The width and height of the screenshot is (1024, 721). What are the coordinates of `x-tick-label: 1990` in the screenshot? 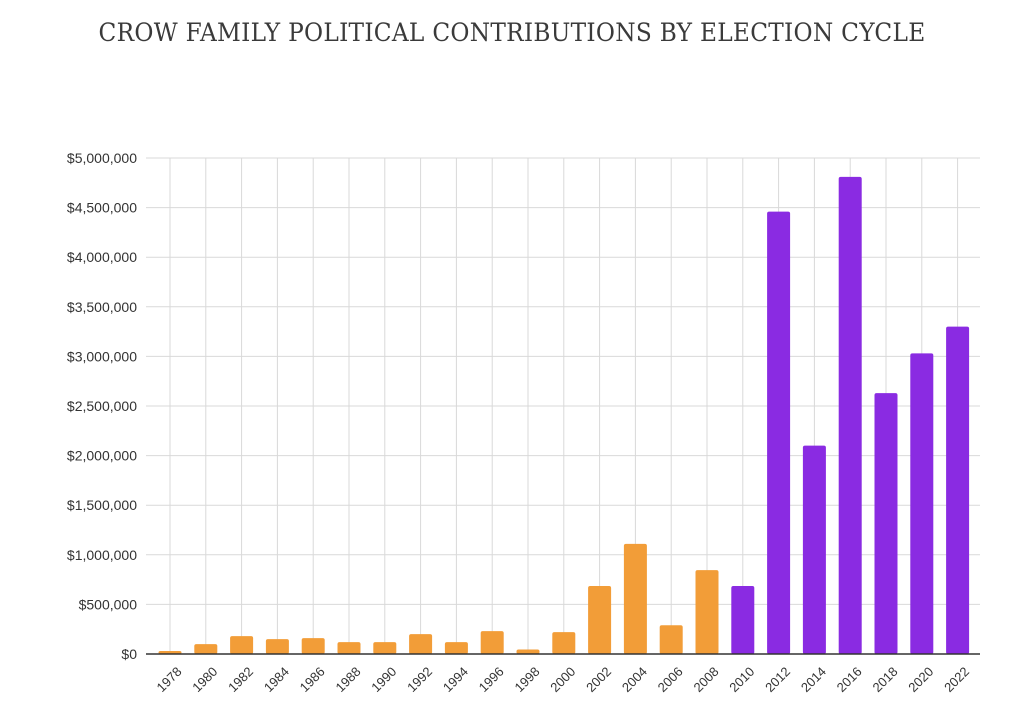 It's located at (383, 679).